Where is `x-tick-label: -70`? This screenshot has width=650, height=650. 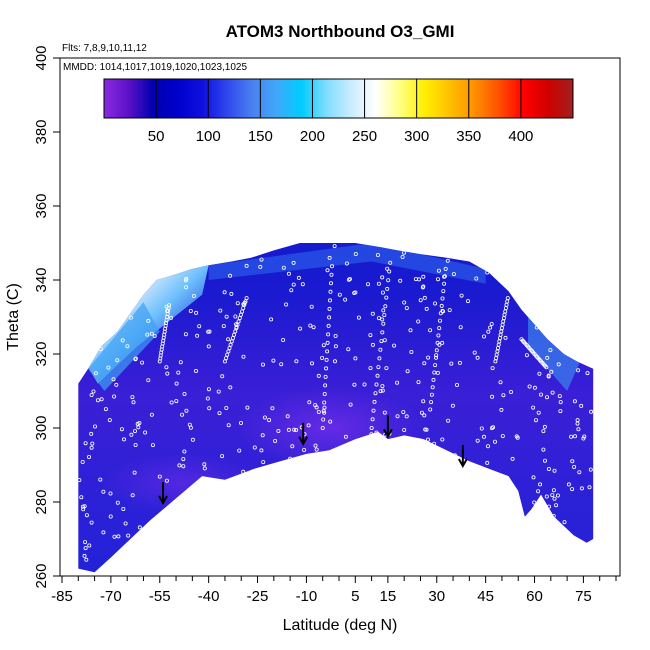 x-tick-label: -70 is located at coordinates (111, 596).